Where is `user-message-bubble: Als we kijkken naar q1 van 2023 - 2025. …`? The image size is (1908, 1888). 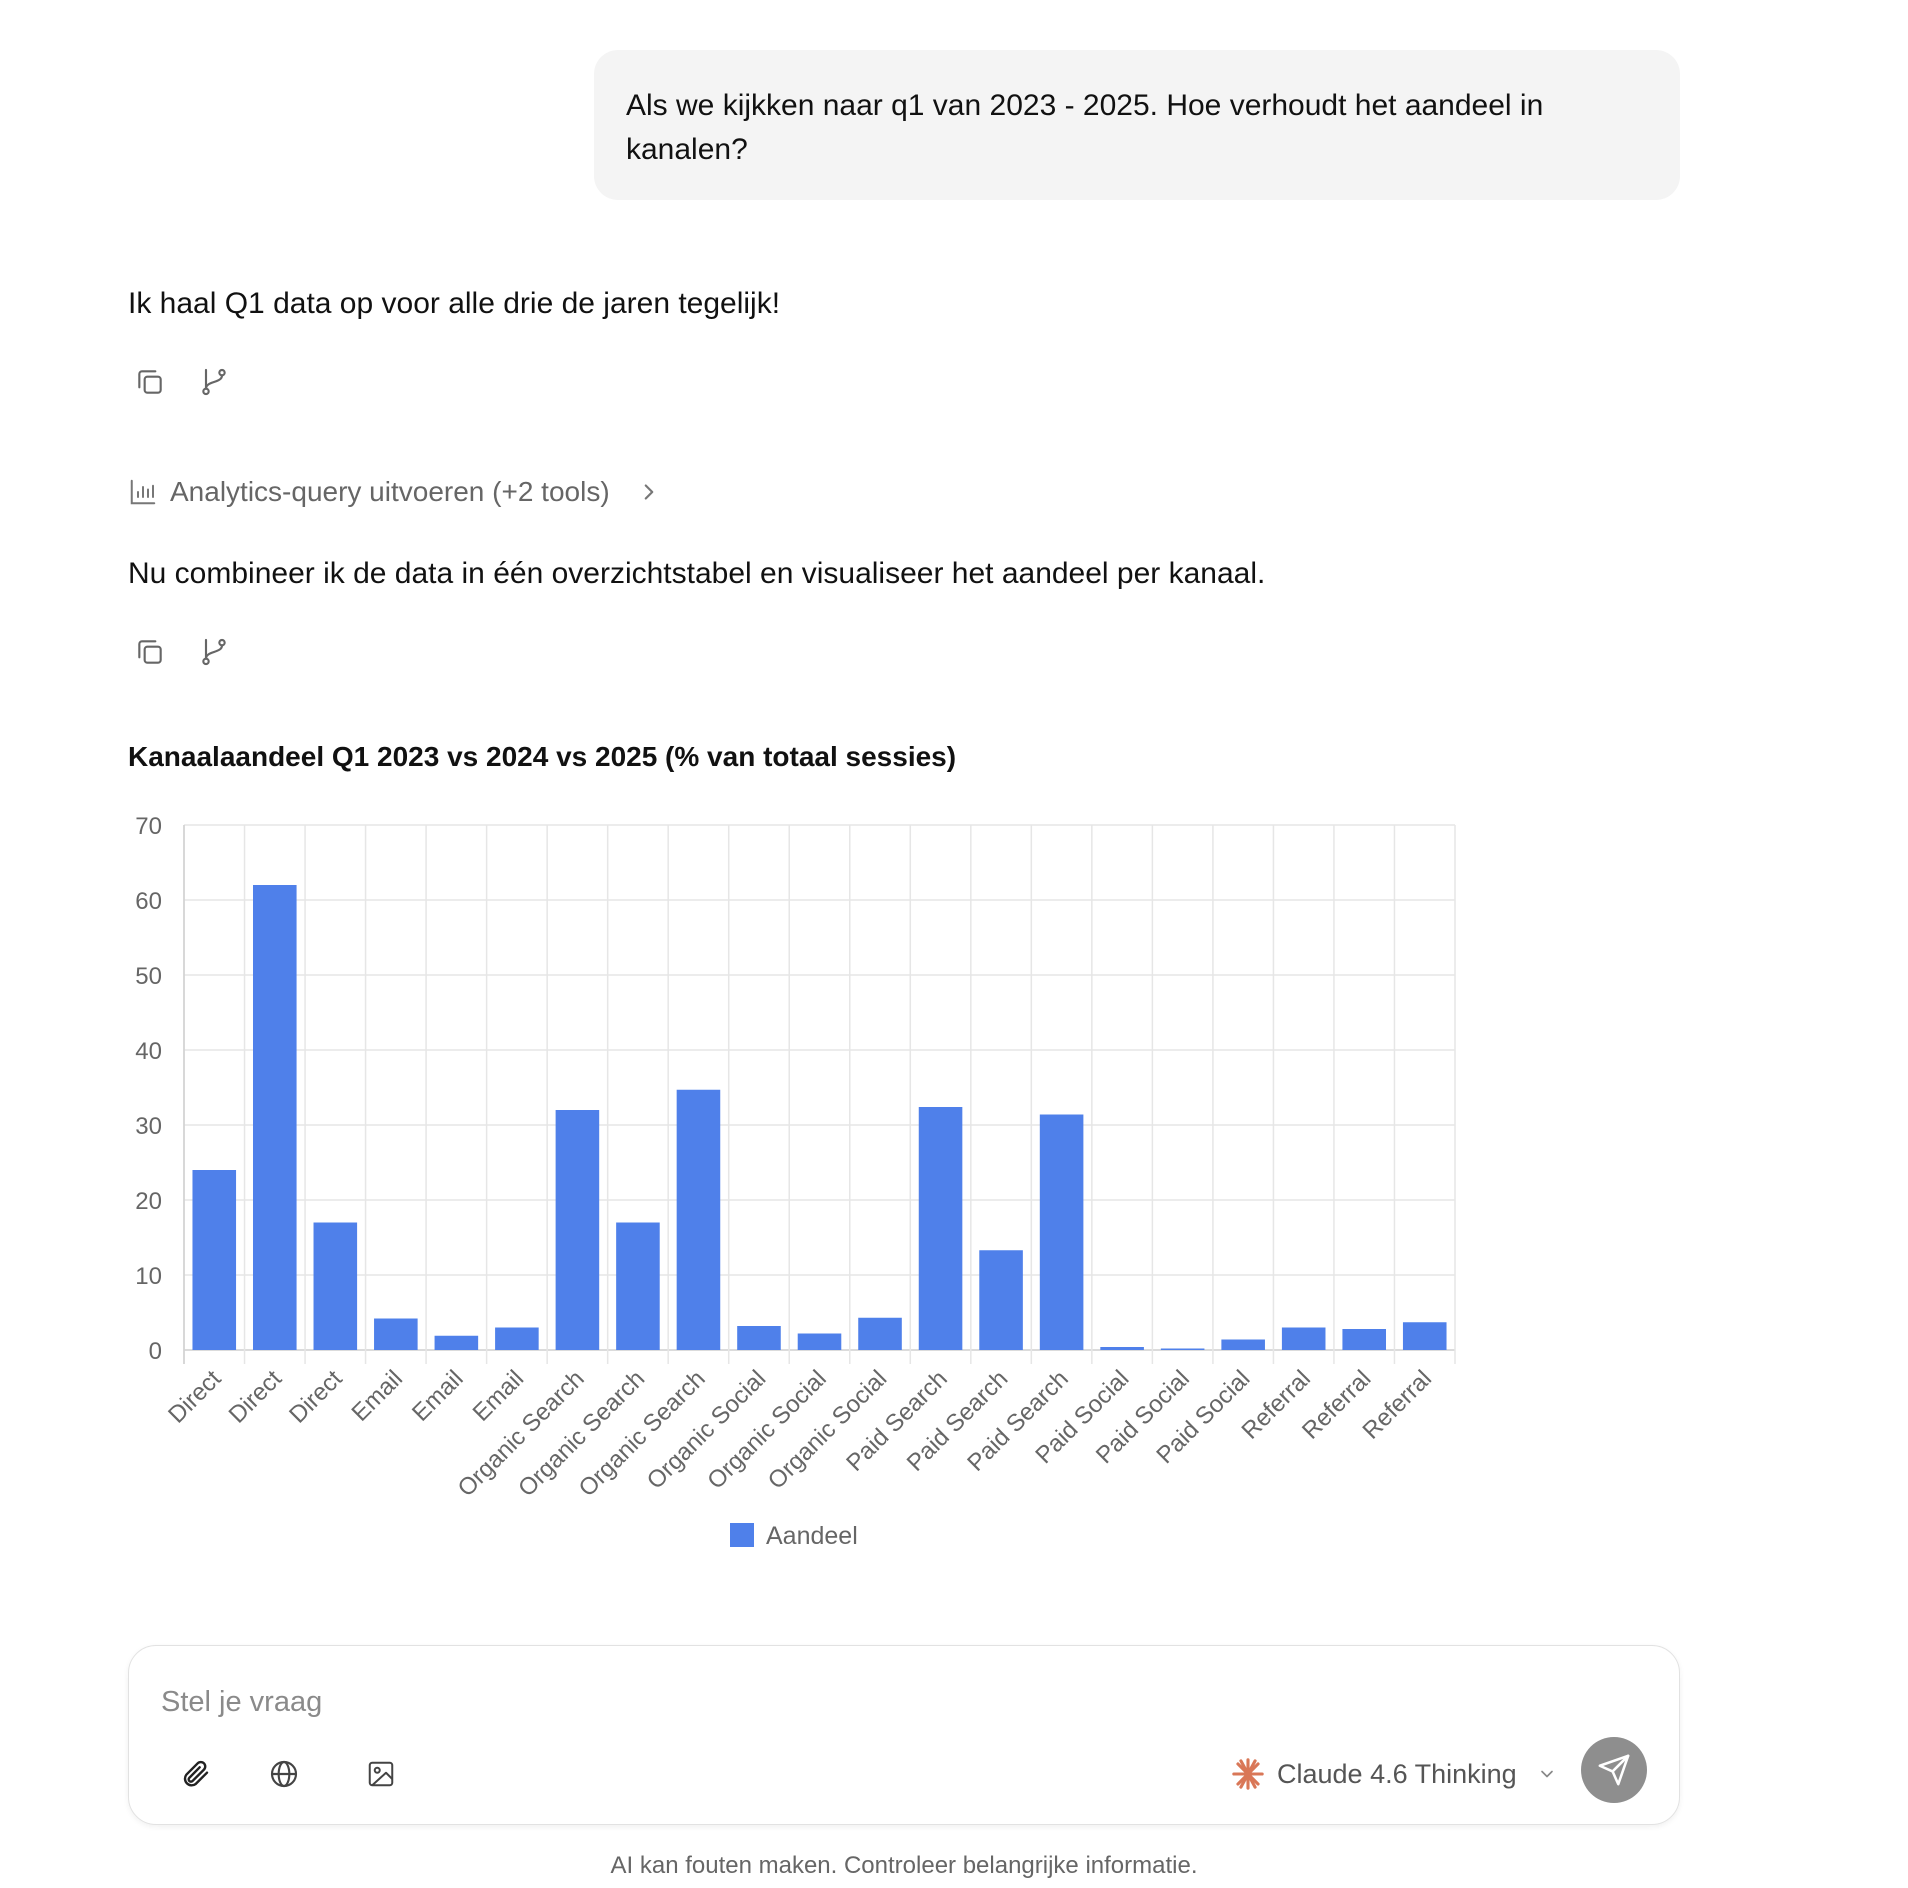 user-message-bubble: Als we kijkken naar q1 van 2023 - 2025. … is located at coordinates (1137, 125).